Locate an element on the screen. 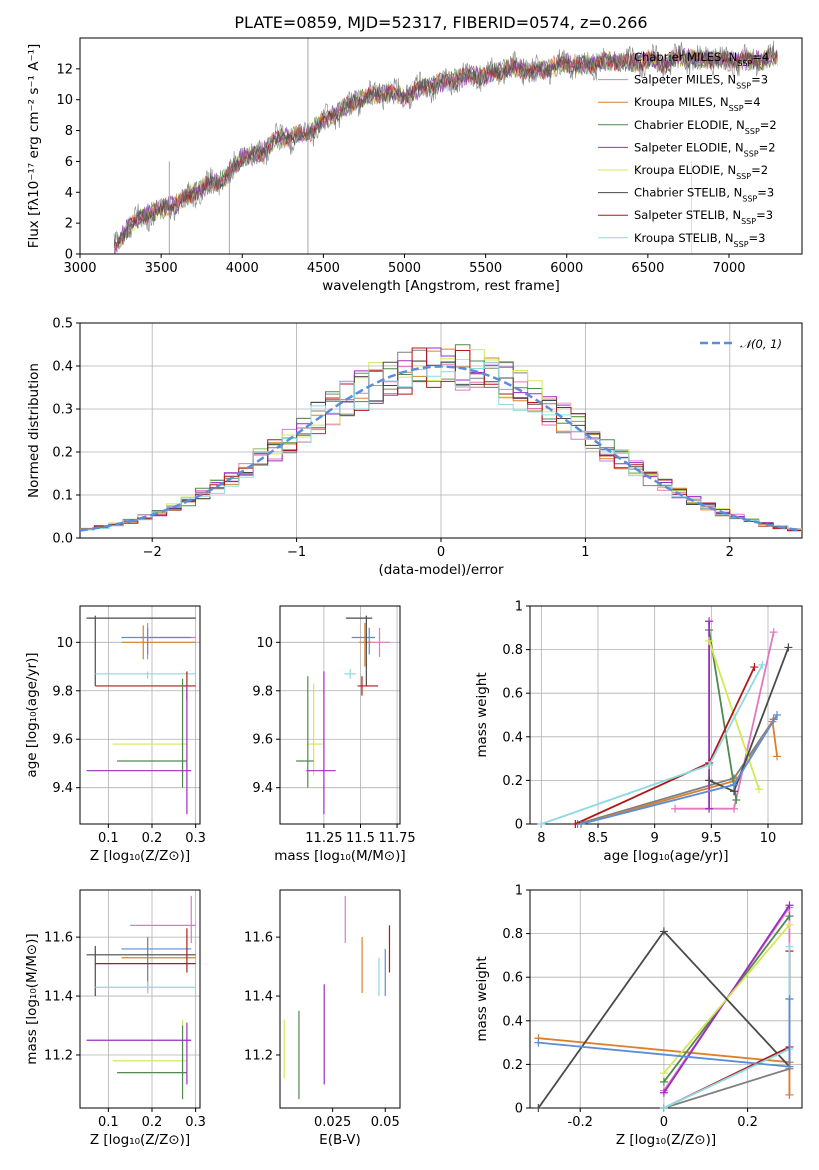 The height and width of the screenshot is (1170, 819). legend-normal-label: 𝒩(0, 1) is located at coordinates (761, 344).